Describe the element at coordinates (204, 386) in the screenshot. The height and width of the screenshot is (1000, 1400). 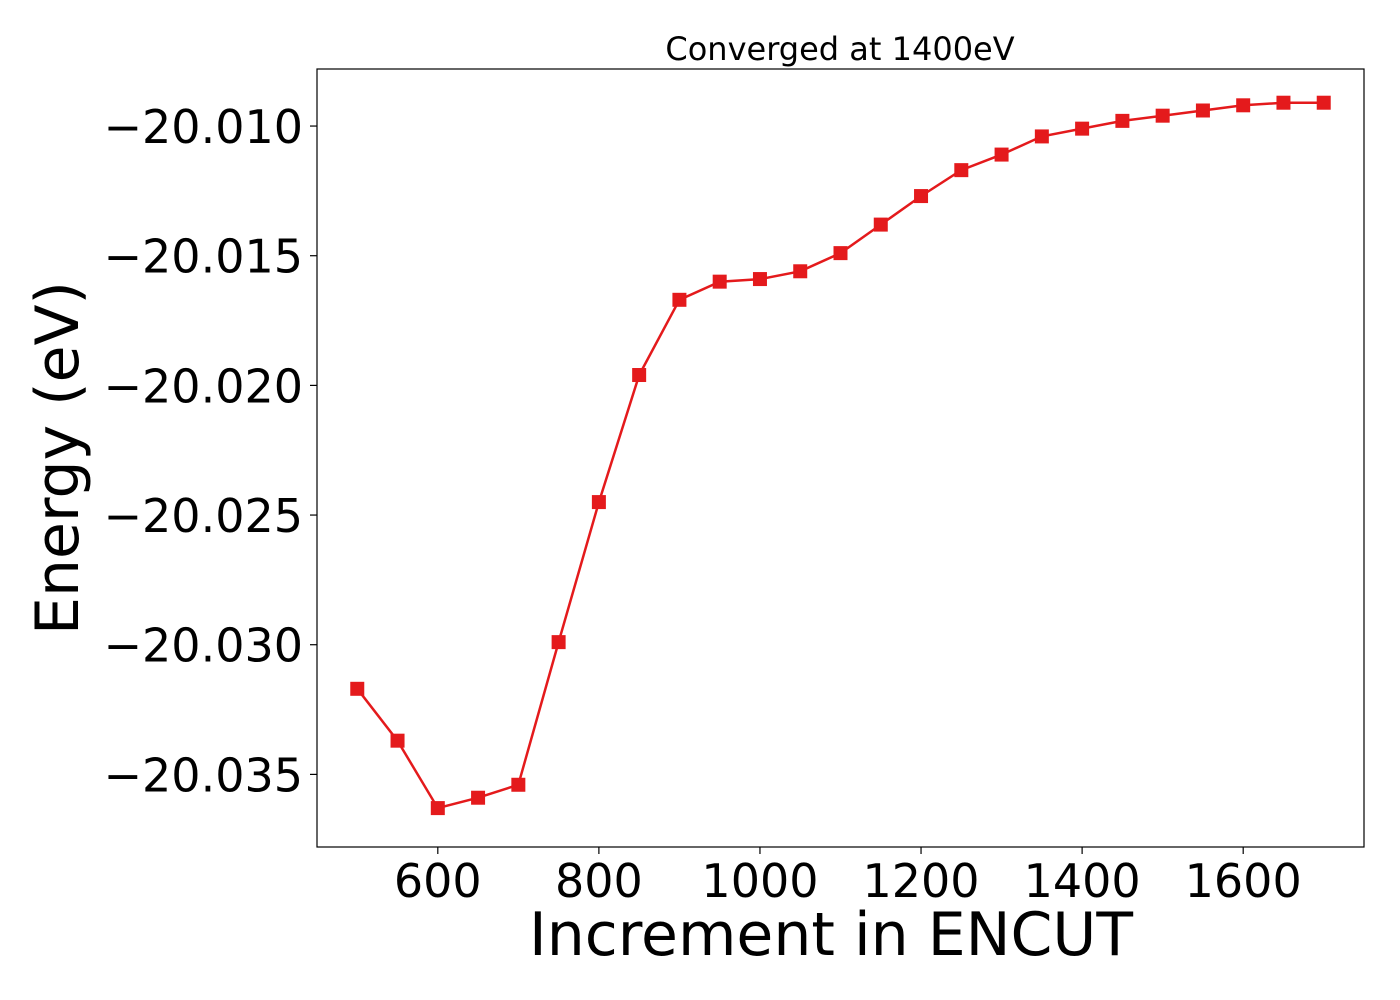
I see `y-tick-label: −20.020` at that location.